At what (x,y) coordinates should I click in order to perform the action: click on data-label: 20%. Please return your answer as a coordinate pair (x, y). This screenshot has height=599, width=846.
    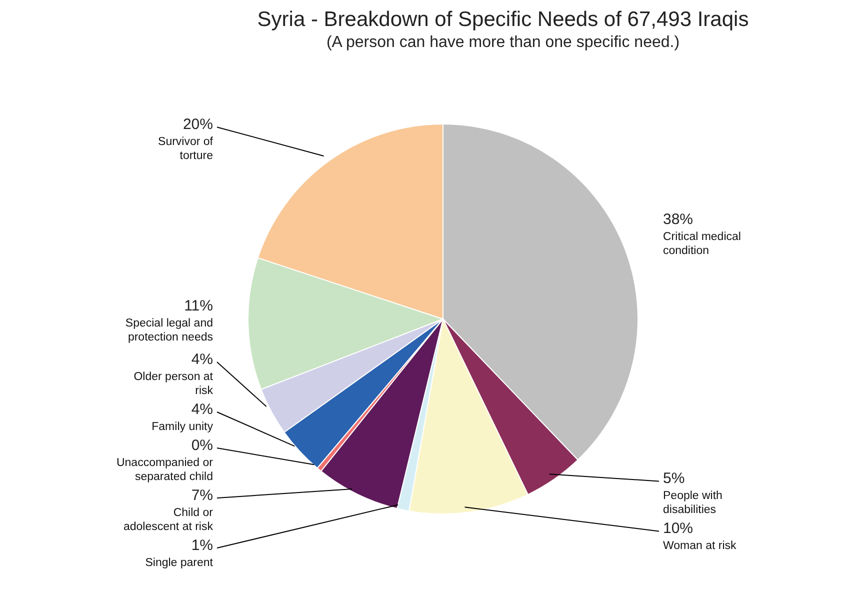
    Looking at the image, I should click on (197, 125).